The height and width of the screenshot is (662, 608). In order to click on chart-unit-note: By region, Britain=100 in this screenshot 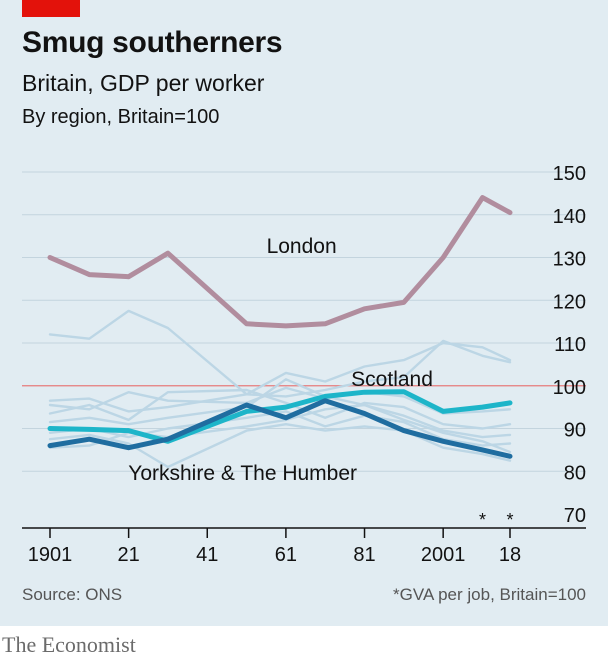, I will do `click(121, 117)`.